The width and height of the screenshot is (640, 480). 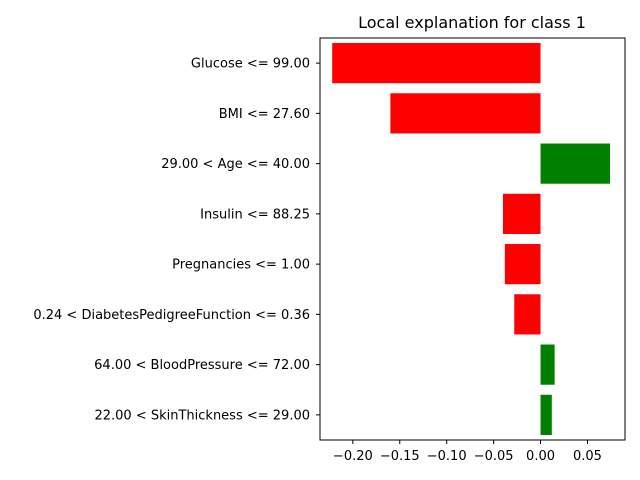 What do you see at coordinates (264, 114) in the screenshot?
I see `y-tick-label: BMI <= 27.60` at bounding box center [264, 114].